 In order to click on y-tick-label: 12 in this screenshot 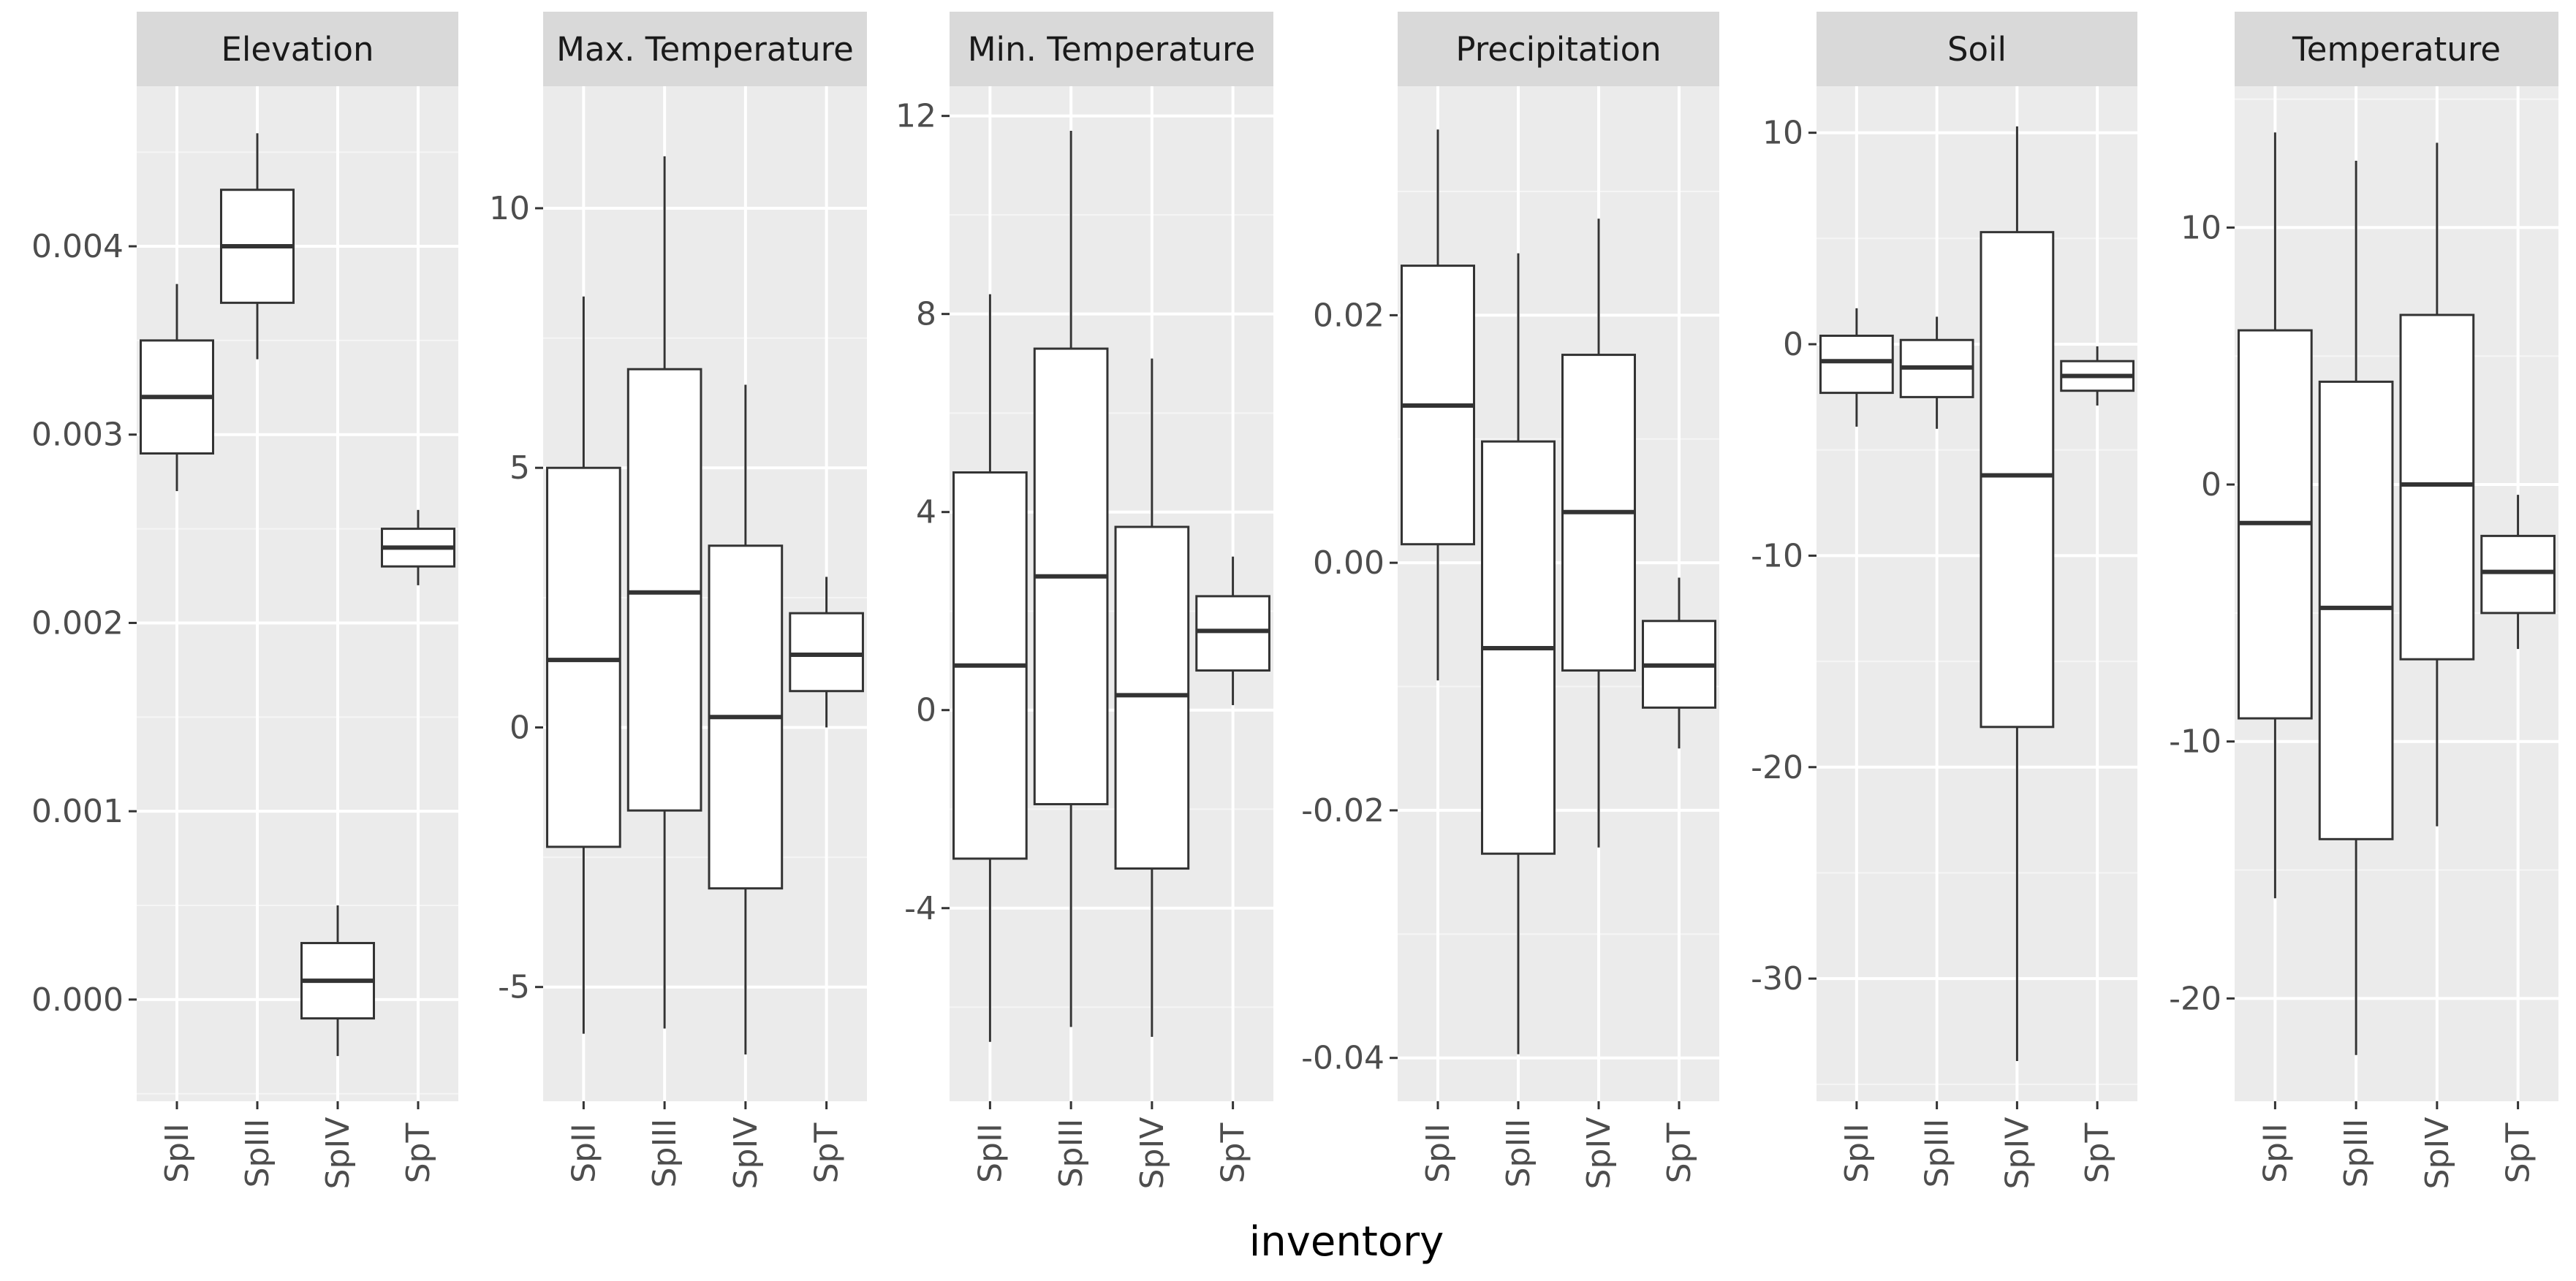, I will do `click(915, 116)`.